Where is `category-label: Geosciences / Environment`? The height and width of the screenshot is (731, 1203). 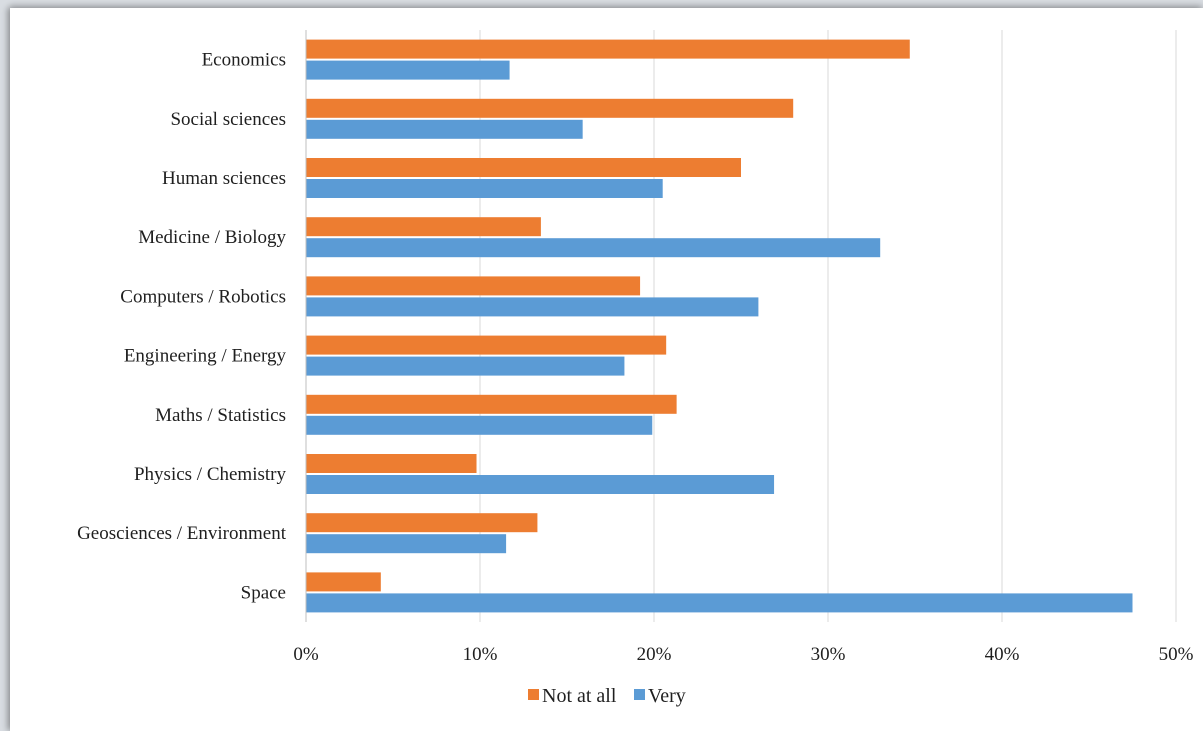
category-label: Geosciences / Environment is located at coordinates (182, 533).